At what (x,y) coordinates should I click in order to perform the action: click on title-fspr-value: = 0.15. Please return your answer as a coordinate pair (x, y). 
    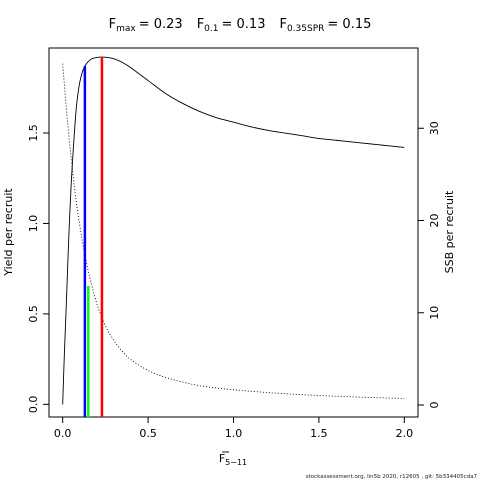
    Looking at the image, I should click on (349, 24).